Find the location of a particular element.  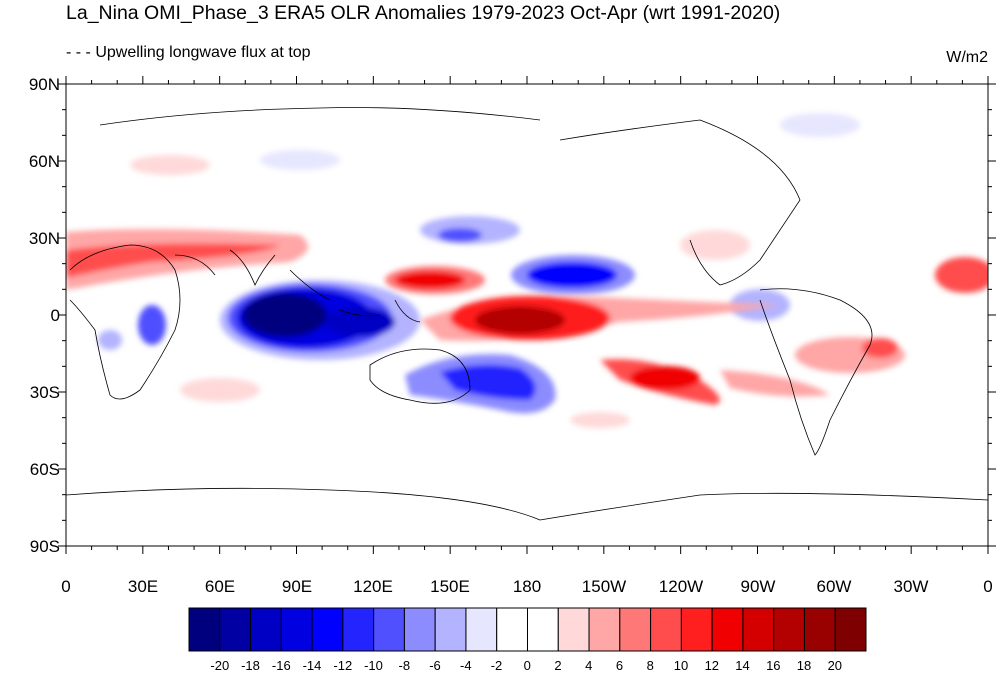

colorbar-label: 20 is located at coordinates (835, 665).